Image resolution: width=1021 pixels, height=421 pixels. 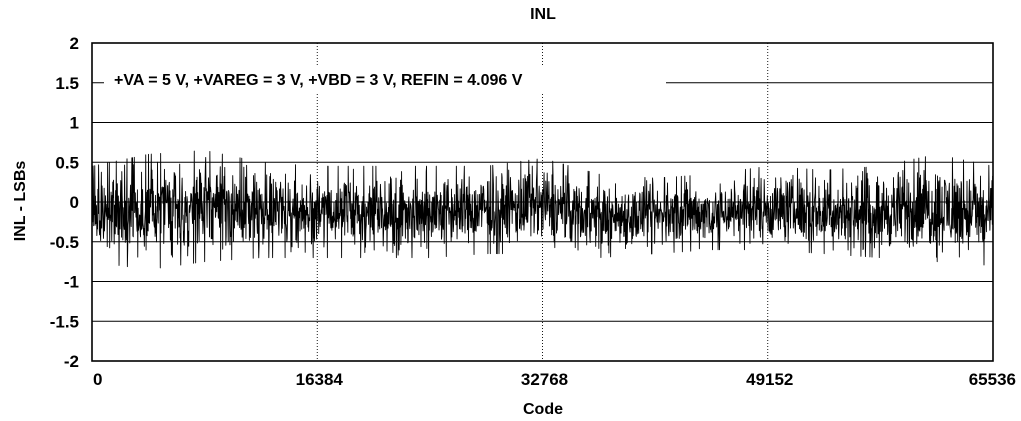 I want to click on y-tick-label: 1, so click(x=74, y=123).